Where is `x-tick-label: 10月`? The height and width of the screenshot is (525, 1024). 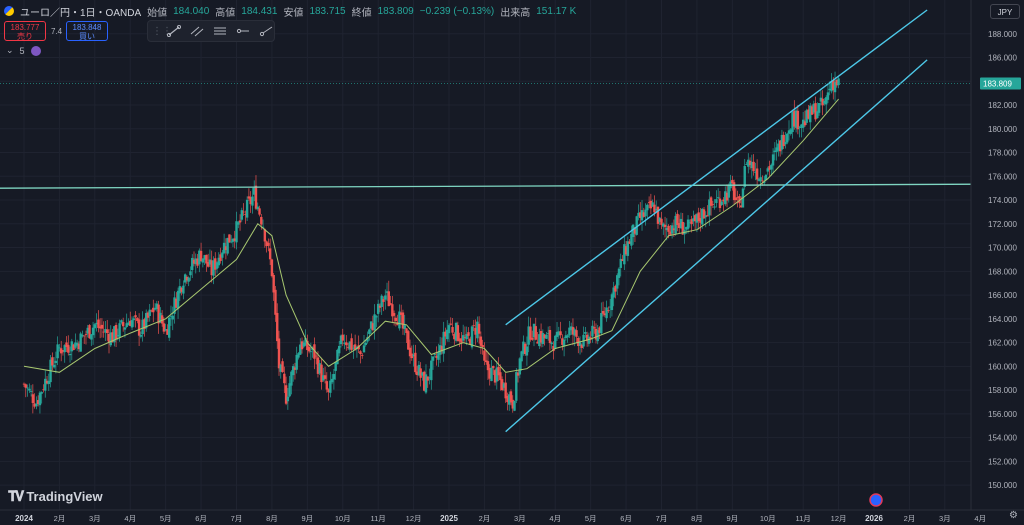
x-tick-label: 10月 is located at coordinates (768, 518).